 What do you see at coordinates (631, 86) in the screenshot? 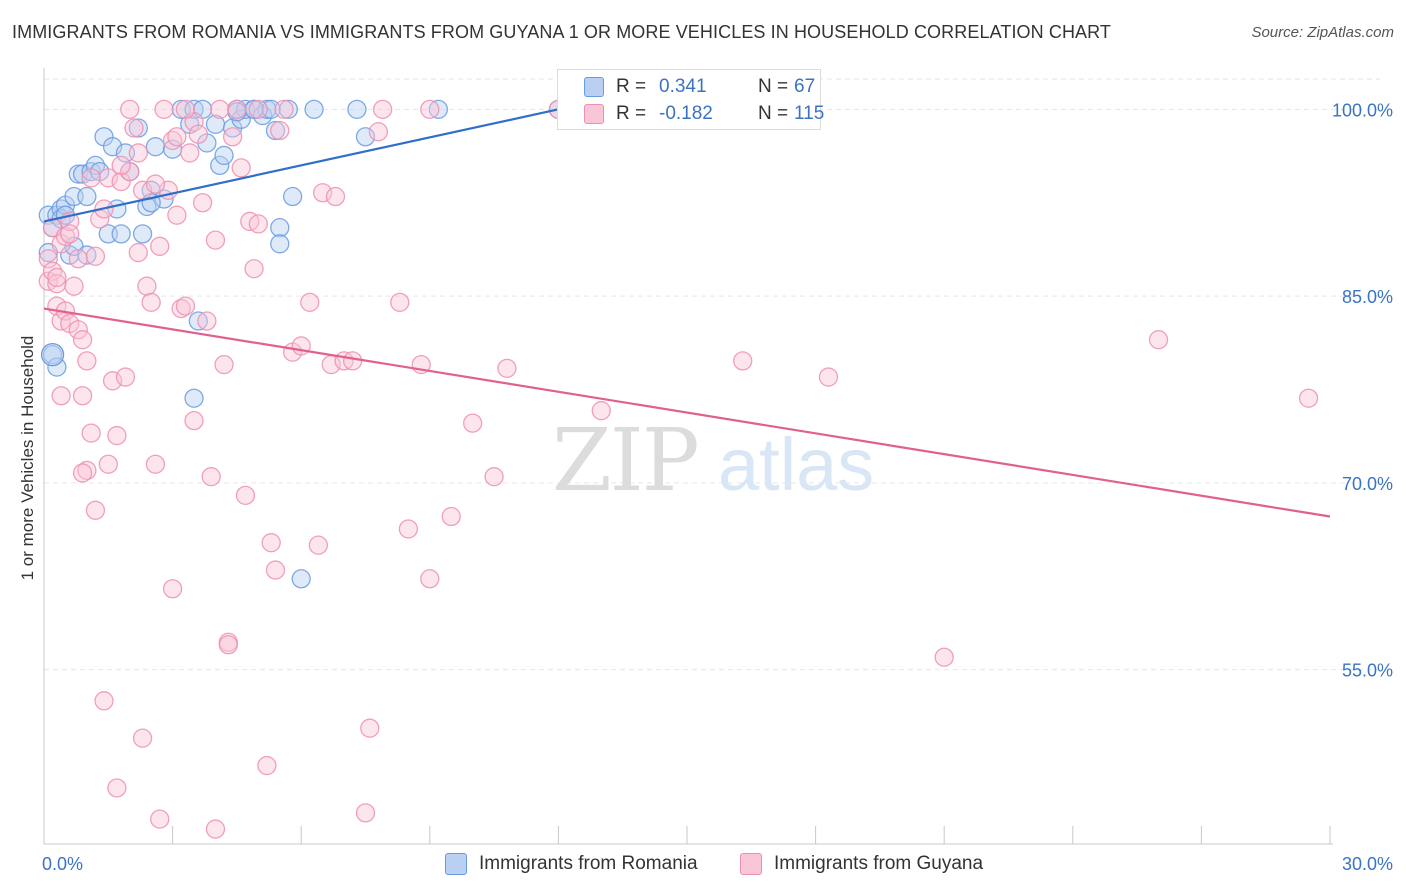
I see `legend-r-label: R =` at bounding box center [631, 86].